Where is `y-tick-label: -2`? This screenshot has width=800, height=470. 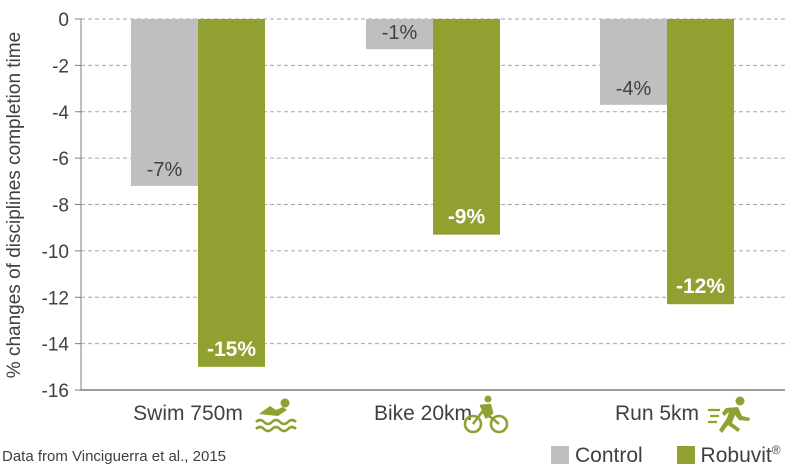 y-tick-label: -2 is located at coordinates (60, 66).